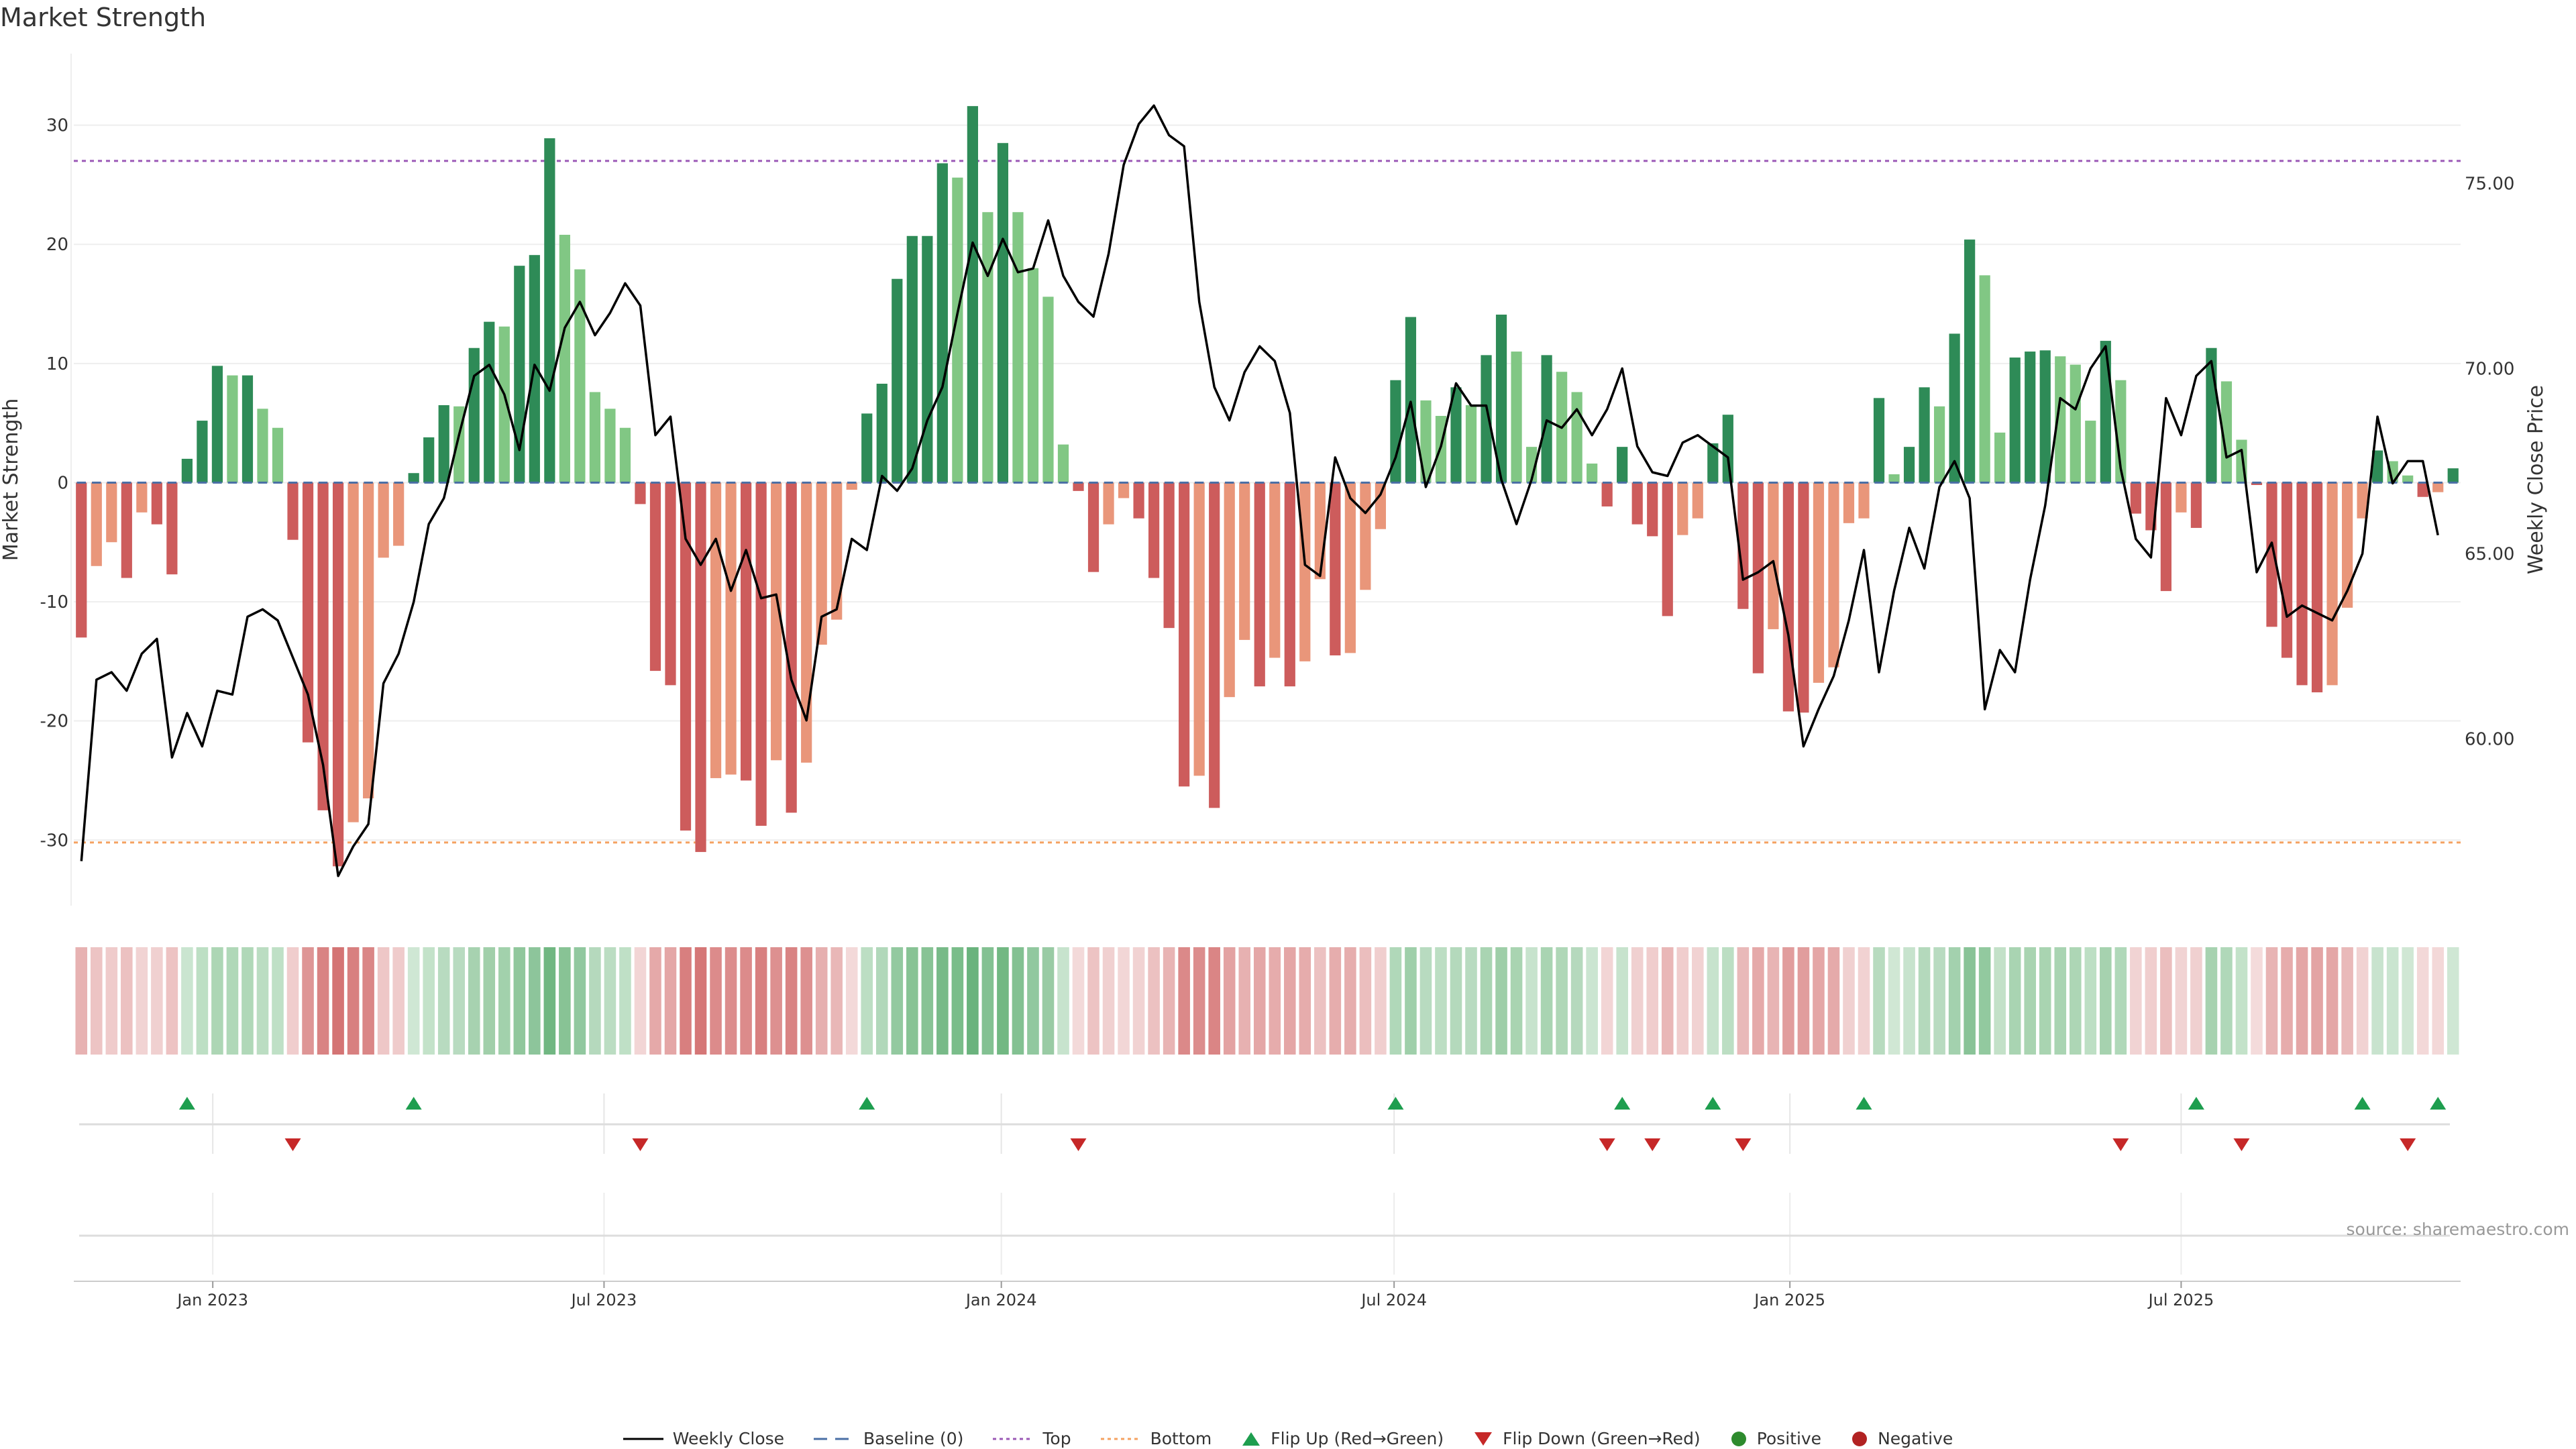 Image resolution: width=2576 pixels, height=1449 pixels. Describe the element at coordinates (603, 1300) in the screenshot. I see `x-tick-label: Jul 2023` at that location.